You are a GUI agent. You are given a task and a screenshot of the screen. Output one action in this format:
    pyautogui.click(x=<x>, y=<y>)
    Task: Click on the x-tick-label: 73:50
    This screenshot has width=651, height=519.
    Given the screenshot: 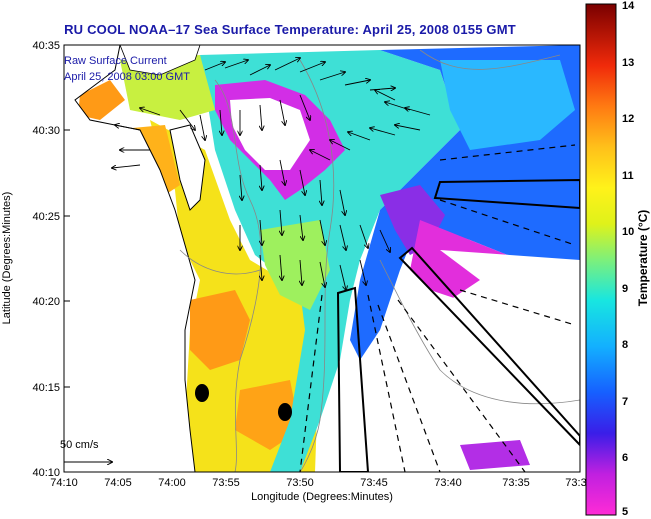 What is the action you would take?
    pyautogui.click(x=300, y=483)
    